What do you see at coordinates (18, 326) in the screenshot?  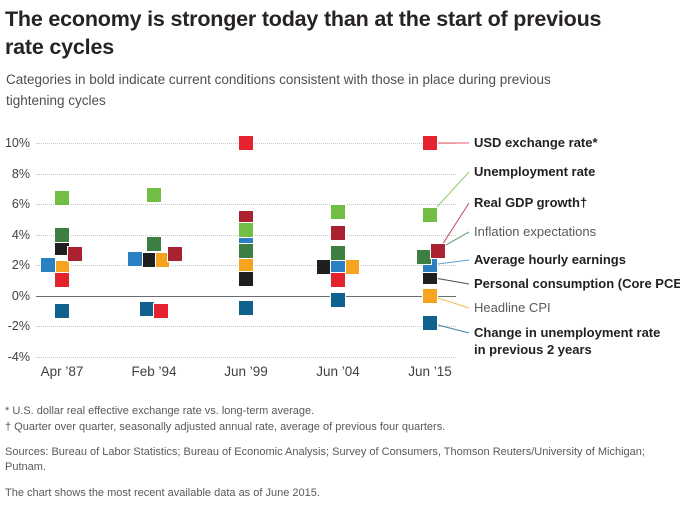 I see `y-tick-label: -2%` at bounding box center [18, 326].